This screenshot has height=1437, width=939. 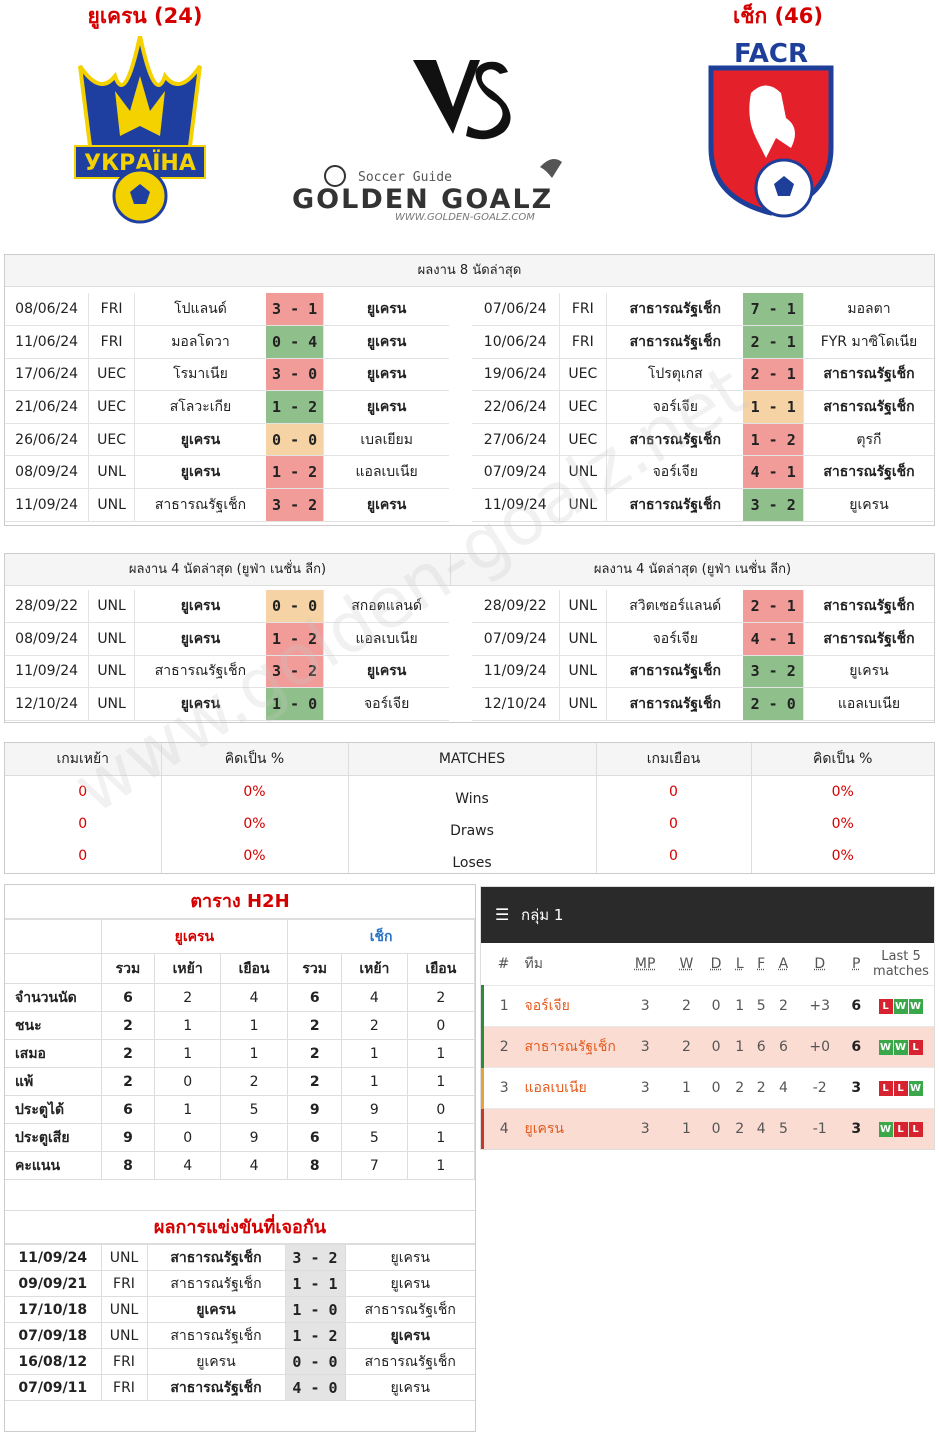 What do you see at coordinates (228, 569) in the screenshot?
I see `last4-home-title: ผลงาน 4 นัดล่าสุด (ยูฟ่า เนชั่น ลีก)` at bounding box center [228, 569].